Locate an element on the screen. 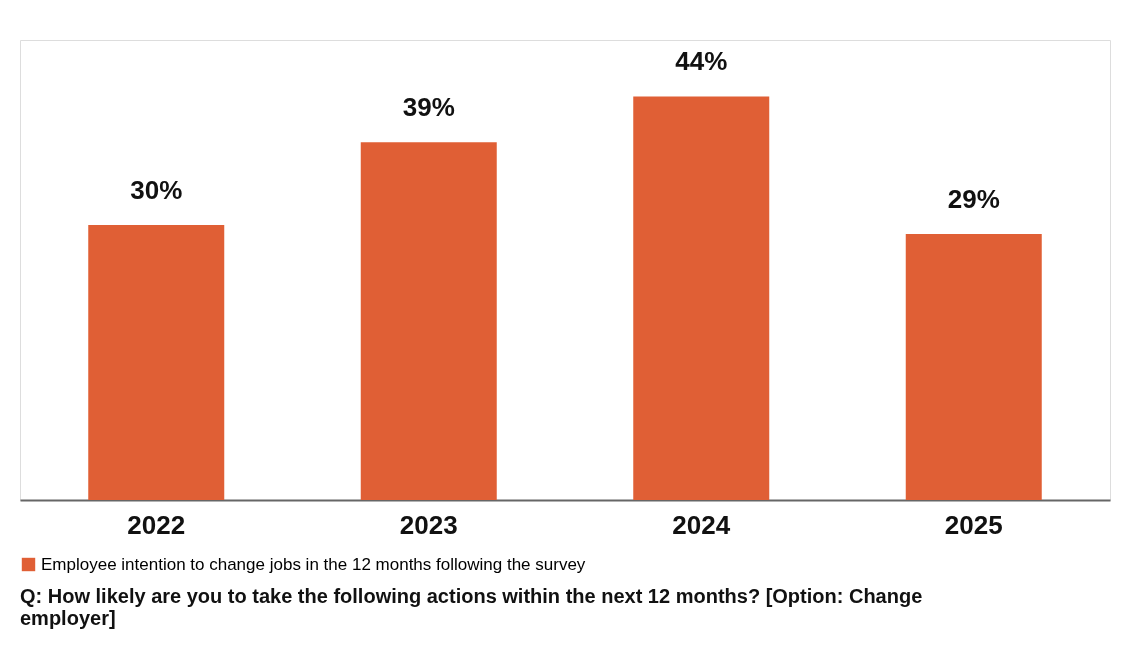  data-label: 39% is located at coordinates (428, 107).